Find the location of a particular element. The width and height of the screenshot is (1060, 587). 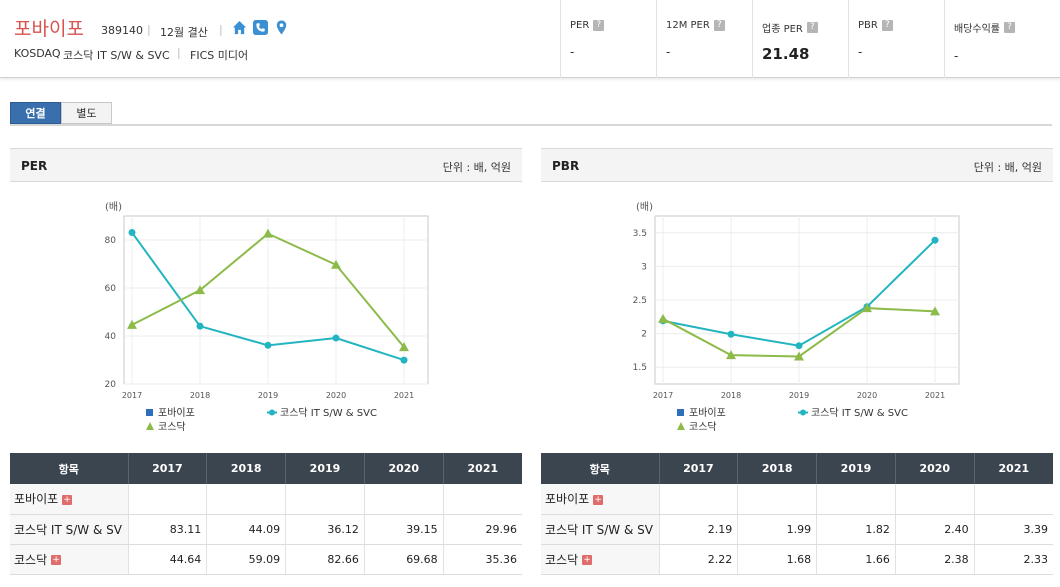

row-label: 코스닥 + is located at coordinates (600, 559).